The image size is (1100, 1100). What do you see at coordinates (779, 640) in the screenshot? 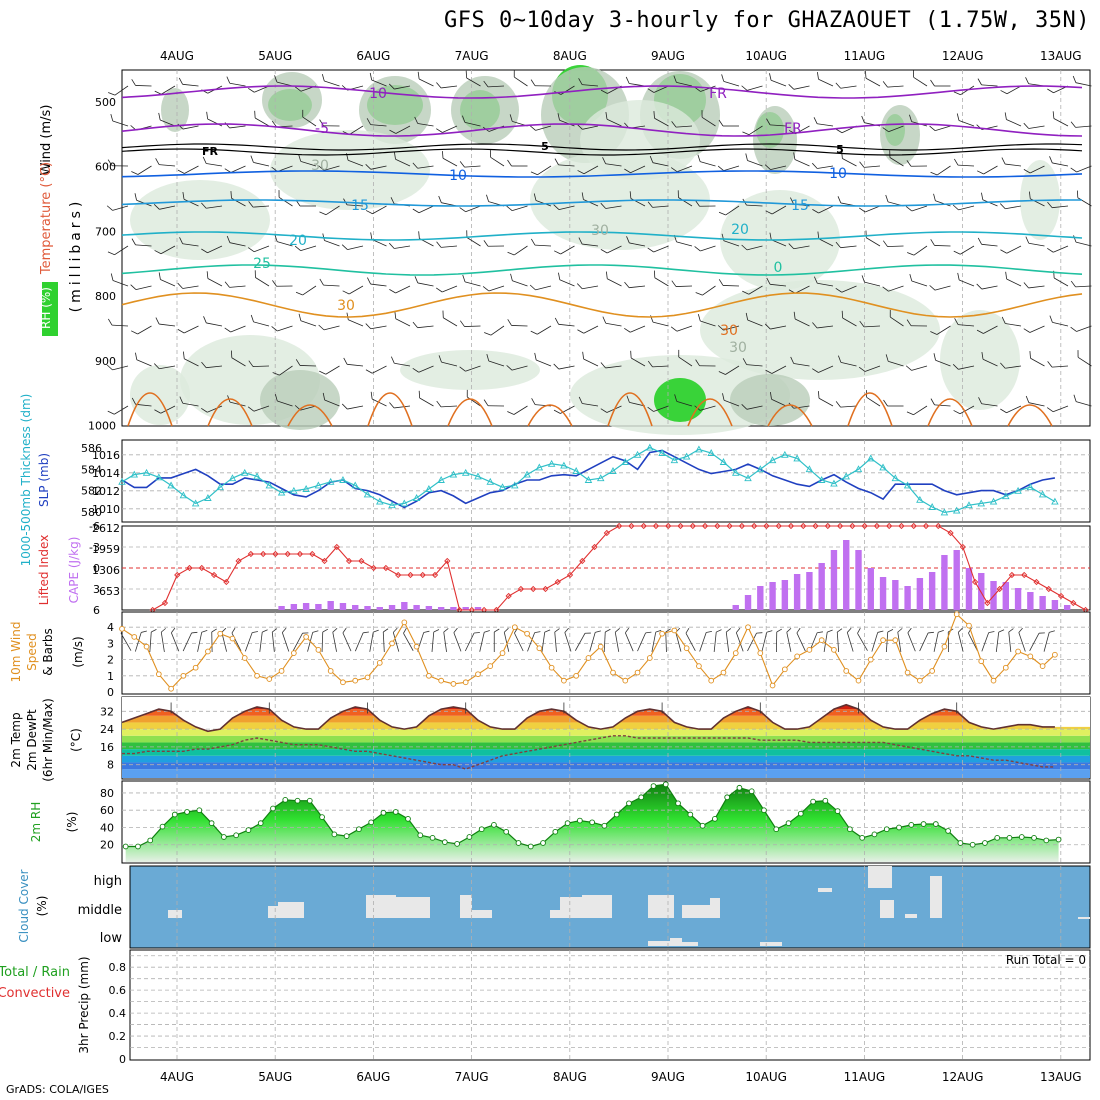
I see `wind10-barb` at bounding box center [779, 640].